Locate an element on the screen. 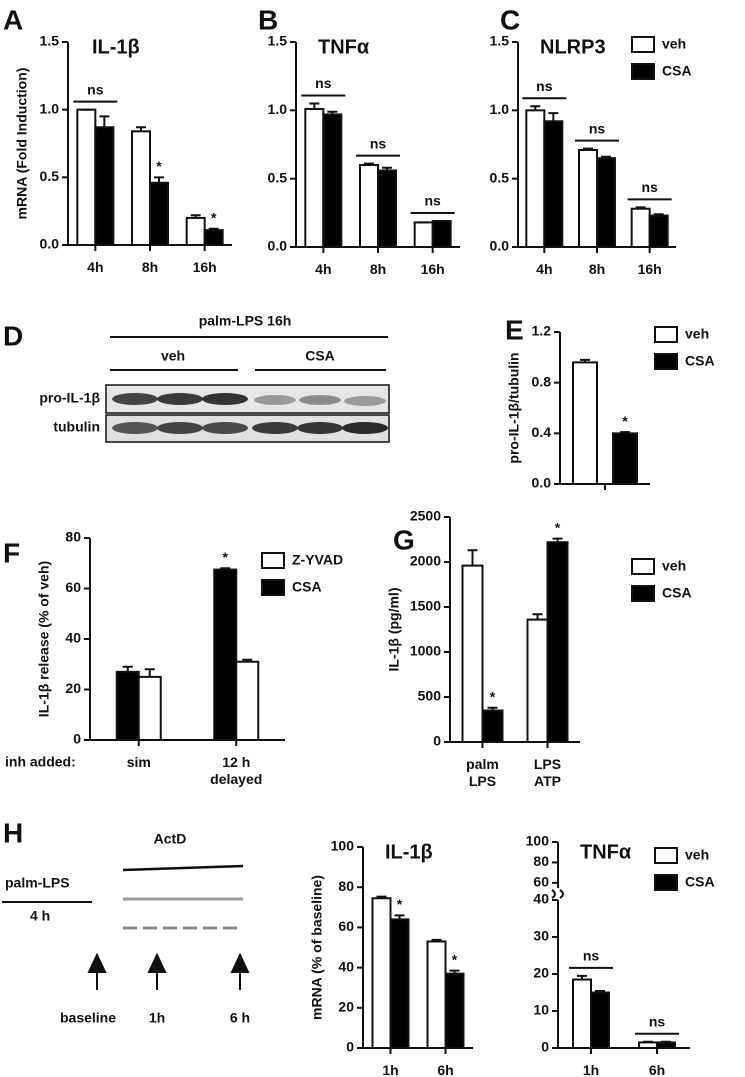  y-tick-label: 100 is located at coordinates (343, 846).